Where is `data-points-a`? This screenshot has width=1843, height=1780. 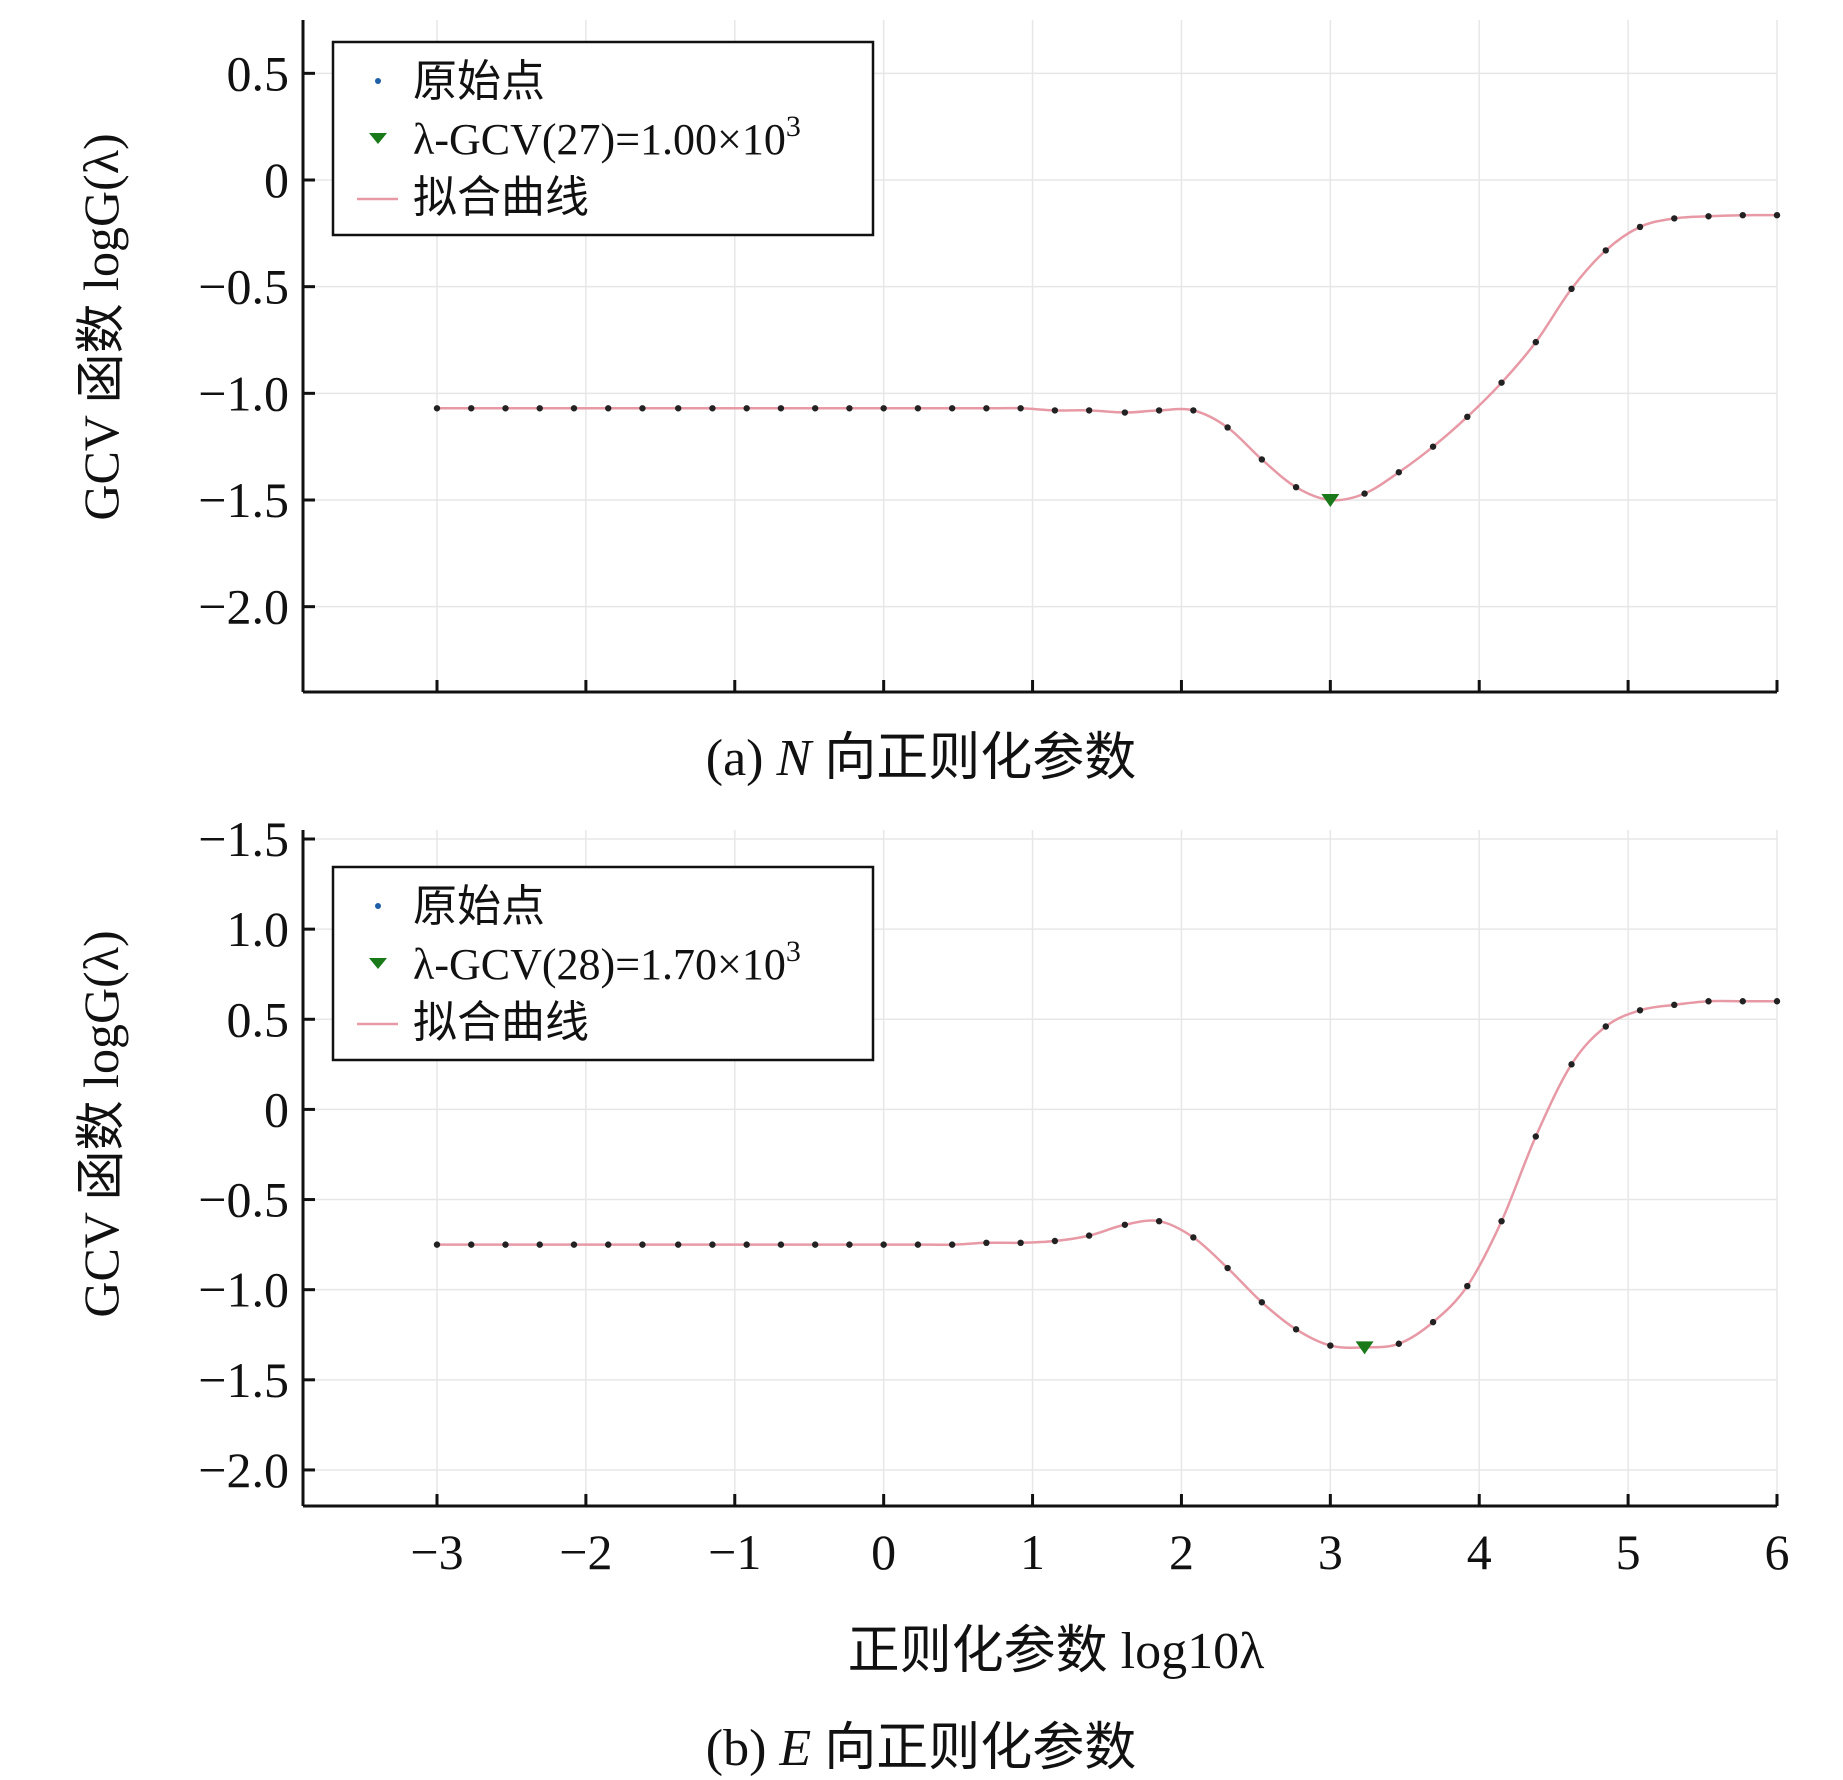 data-points-a is located at coordinates (1107, 358).